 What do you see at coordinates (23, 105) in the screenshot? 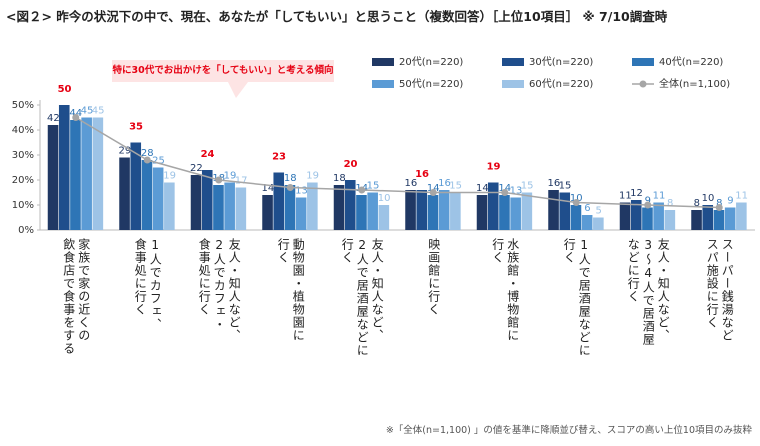
I see `y-tick-label: 50%` at bounding box center [23, 105].